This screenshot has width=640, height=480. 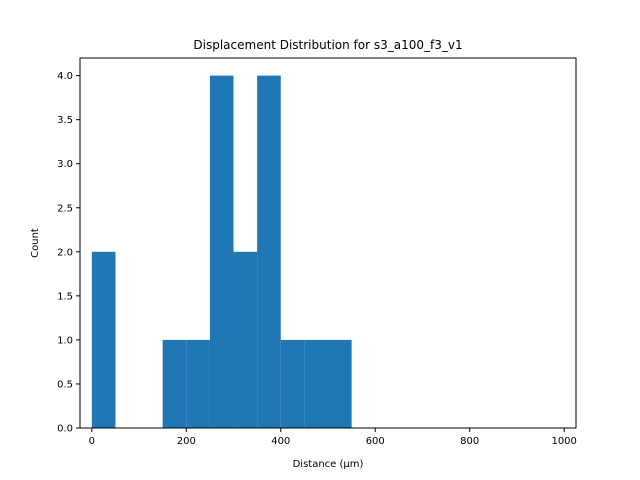 What do you see at coordinates (65, 340) in the screenshot?
I see `y-tick-label: 1.0` at bounding box center [65, 340].